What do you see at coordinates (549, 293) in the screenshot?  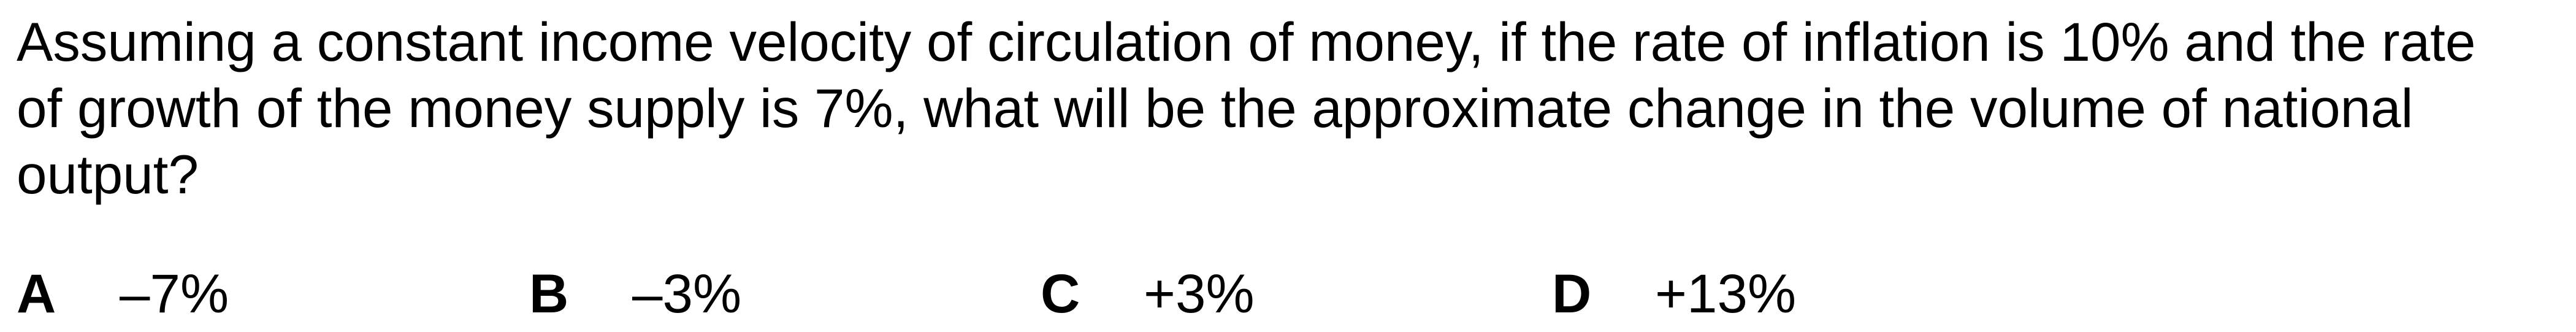 I see `option-b-letter: B` at bounding box center [549, 293].